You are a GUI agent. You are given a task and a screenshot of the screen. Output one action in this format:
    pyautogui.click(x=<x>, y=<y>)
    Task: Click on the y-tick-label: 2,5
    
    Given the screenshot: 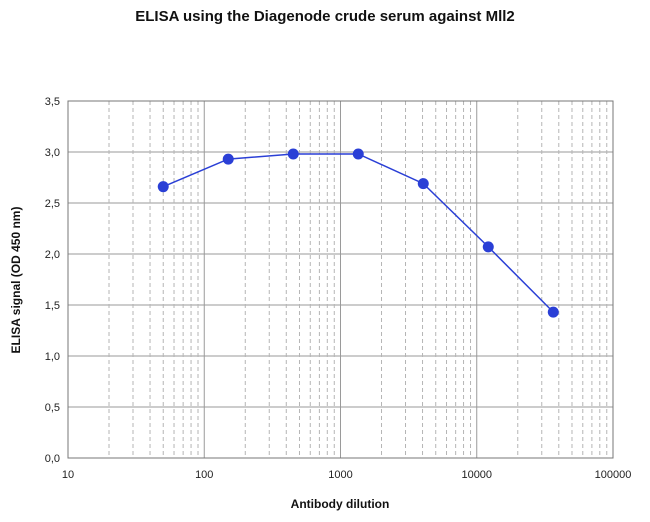 What is the action you would take?
    pyautogui.click(x=52, y=204)
    